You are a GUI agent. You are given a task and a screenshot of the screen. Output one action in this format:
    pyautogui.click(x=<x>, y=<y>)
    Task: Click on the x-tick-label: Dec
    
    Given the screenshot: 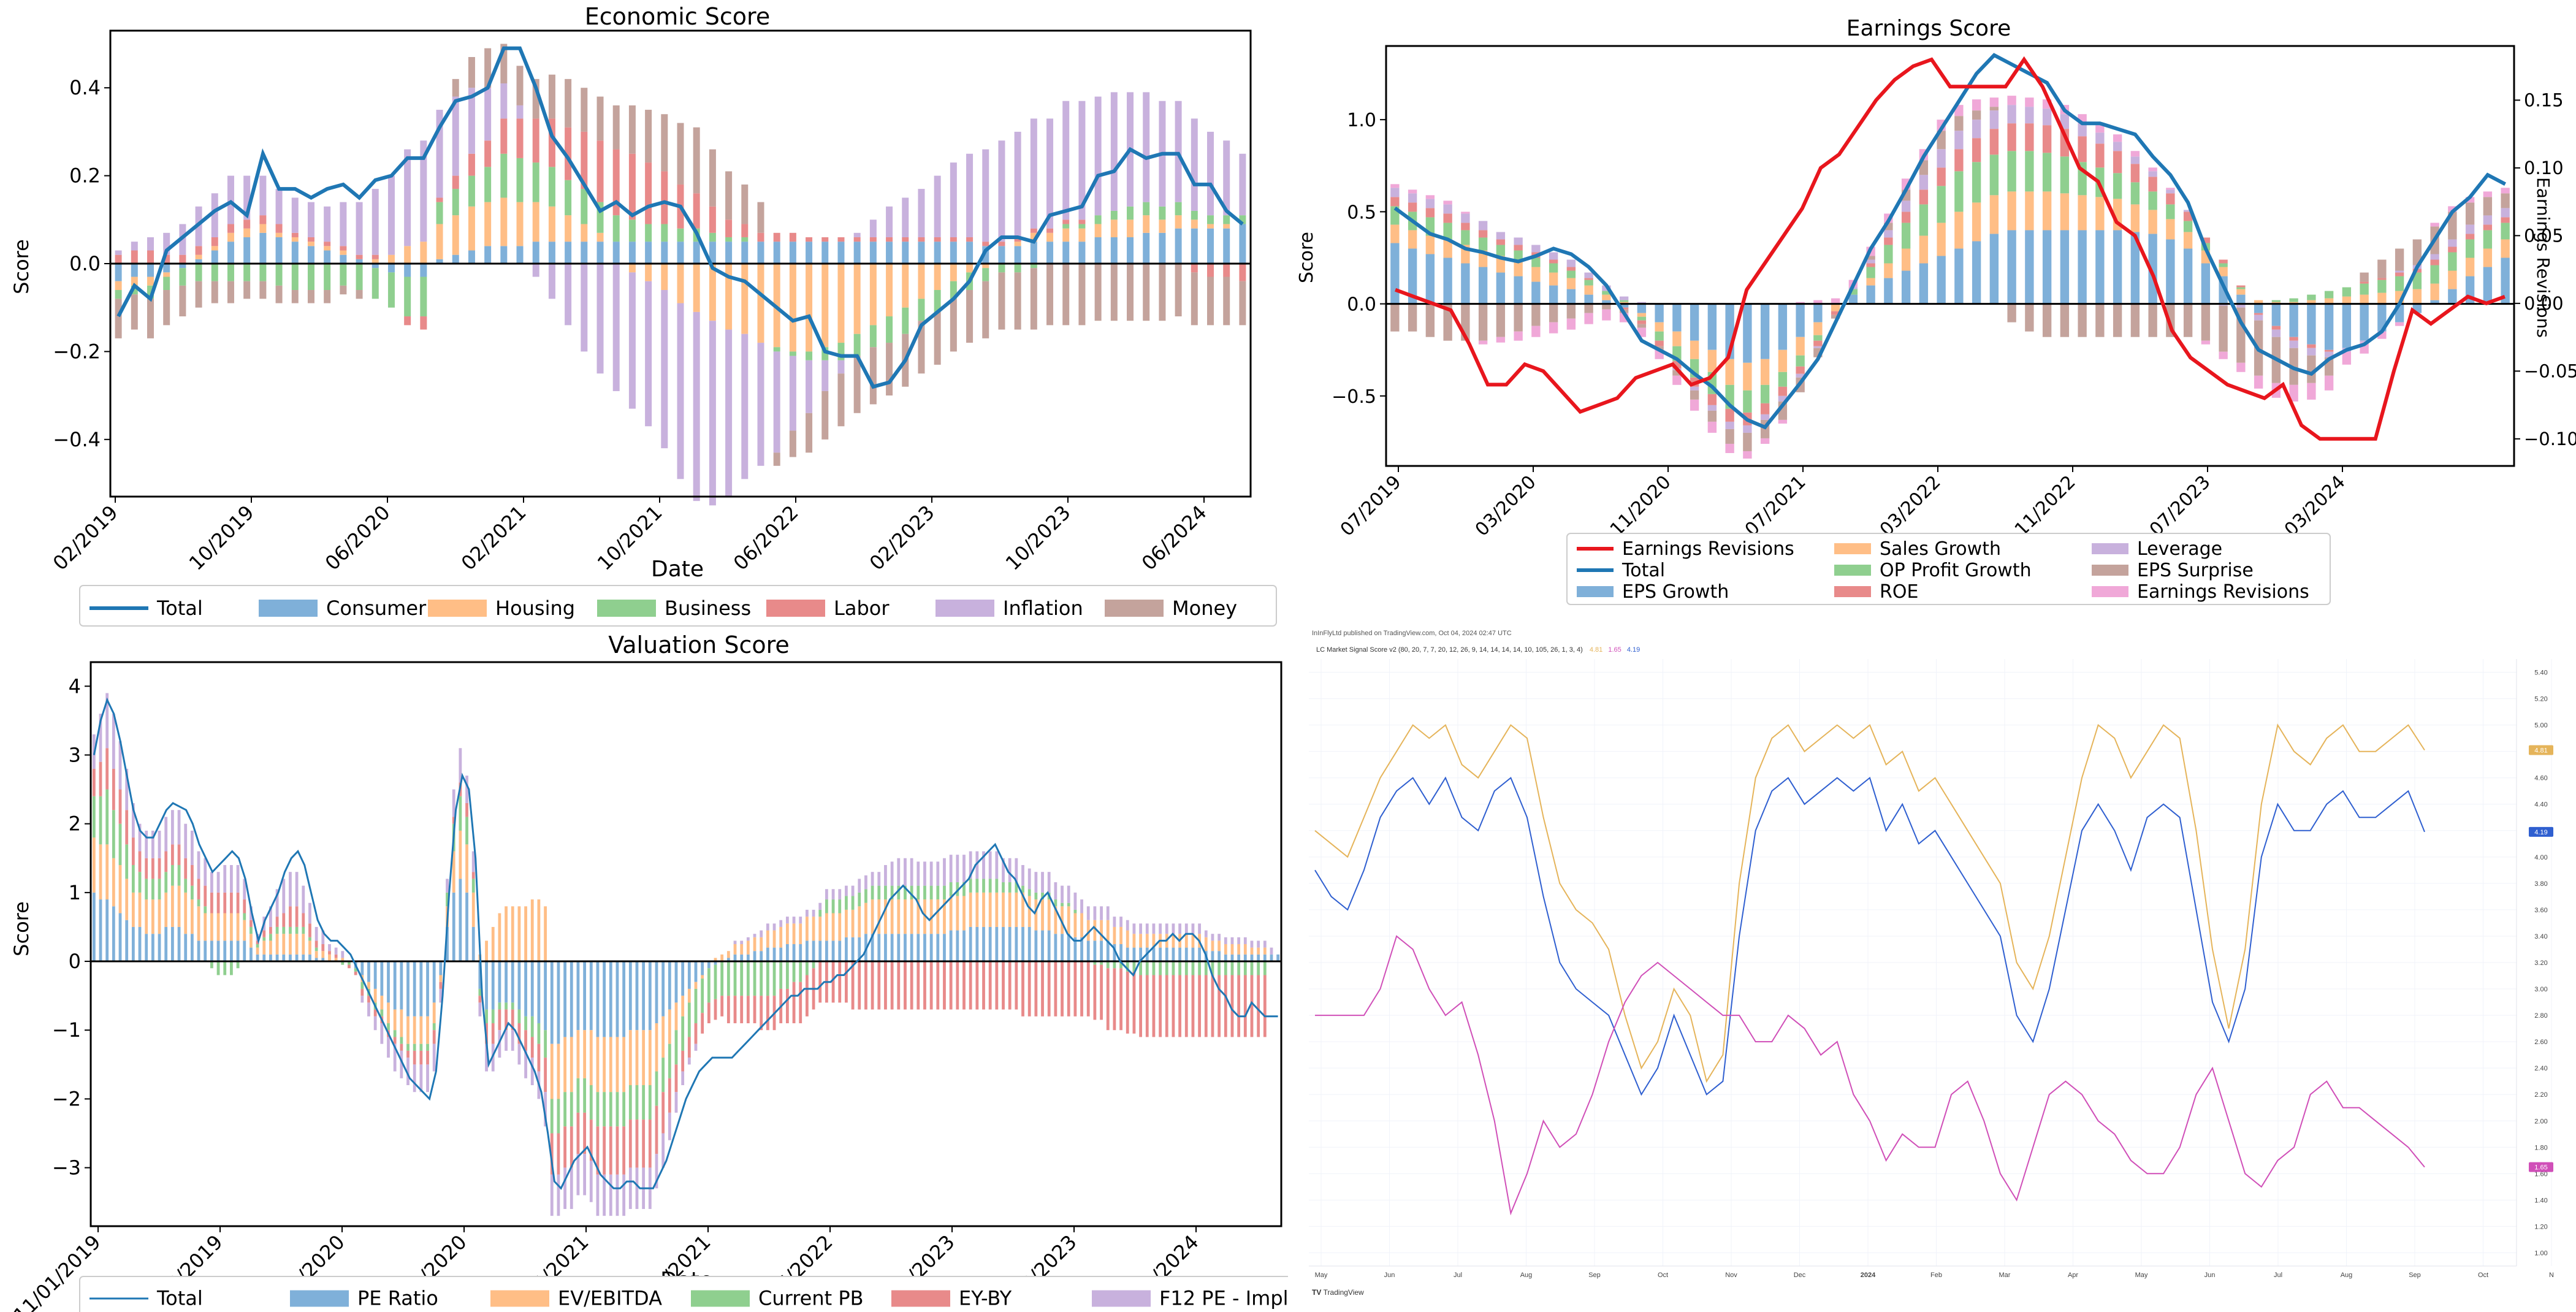 What is the action you would take?
    pyautogui.click(x=1800, y=1275)
    